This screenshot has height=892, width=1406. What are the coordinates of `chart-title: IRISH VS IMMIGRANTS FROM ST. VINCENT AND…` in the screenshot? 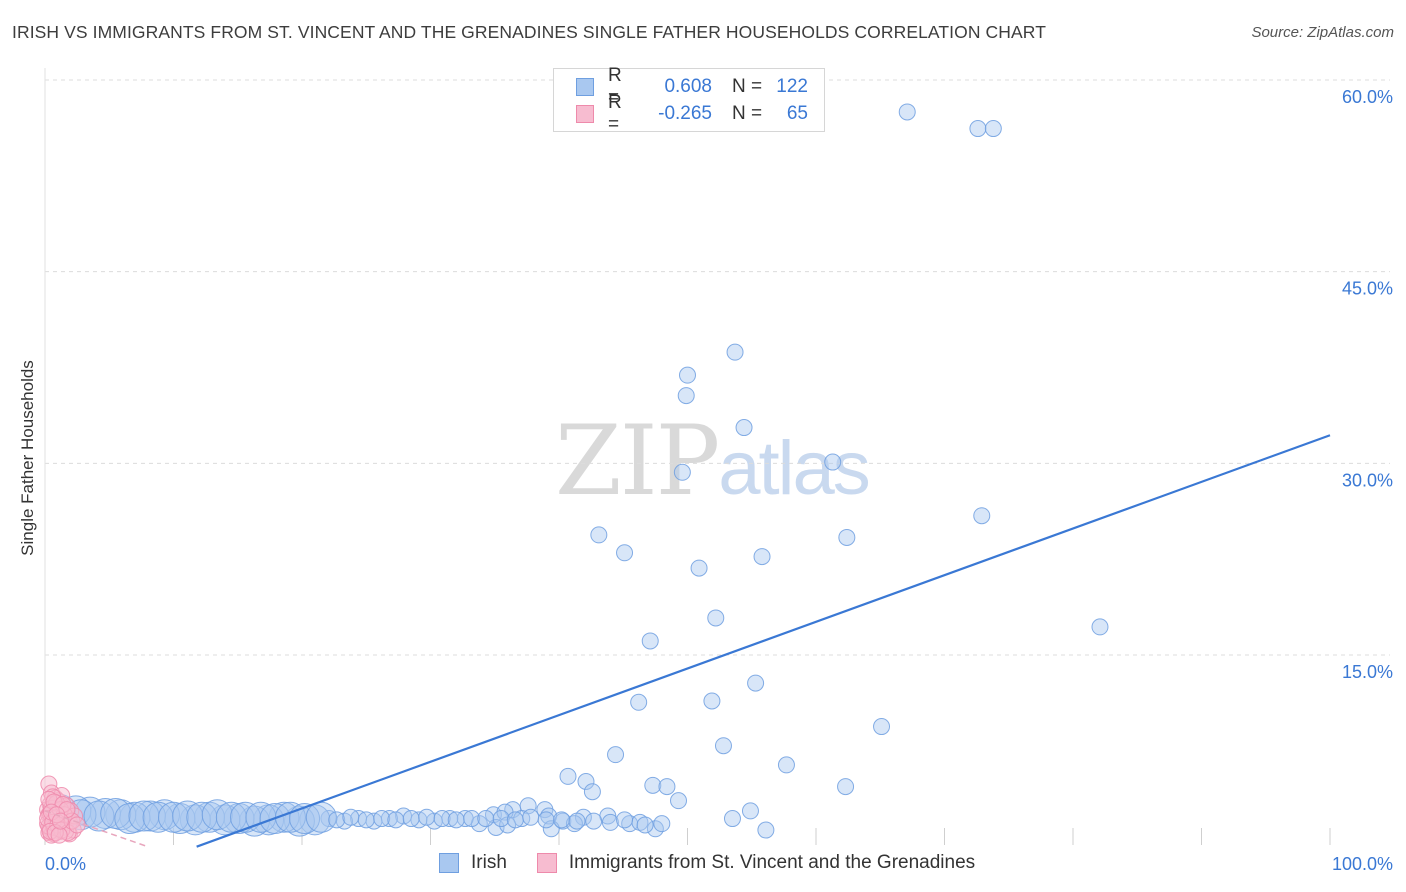 It's located at (529, 32).